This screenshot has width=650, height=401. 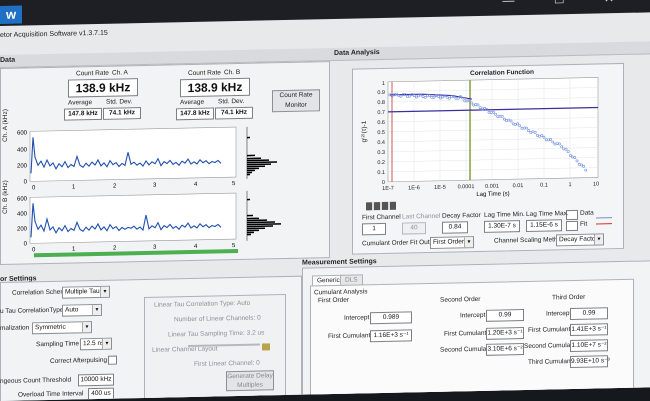 What do you see at coordinates (82, 310) in the screenshot?
I see `correlation-type-select: Auto ▼` at bounding box center [82, 310].